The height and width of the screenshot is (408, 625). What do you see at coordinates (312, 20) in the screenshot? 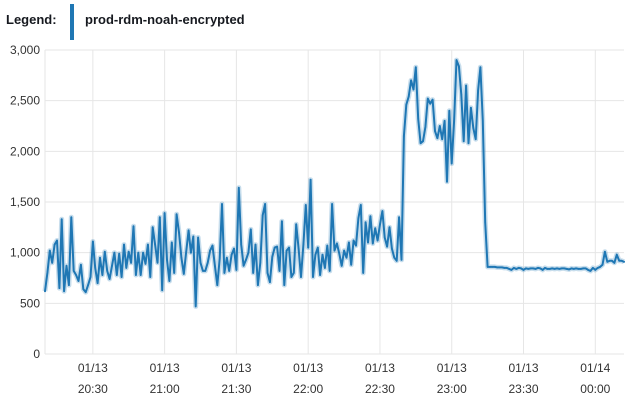
I see `legend: Legend: prod-rdm-noah-encrypted` at bounding box center [312, 20].